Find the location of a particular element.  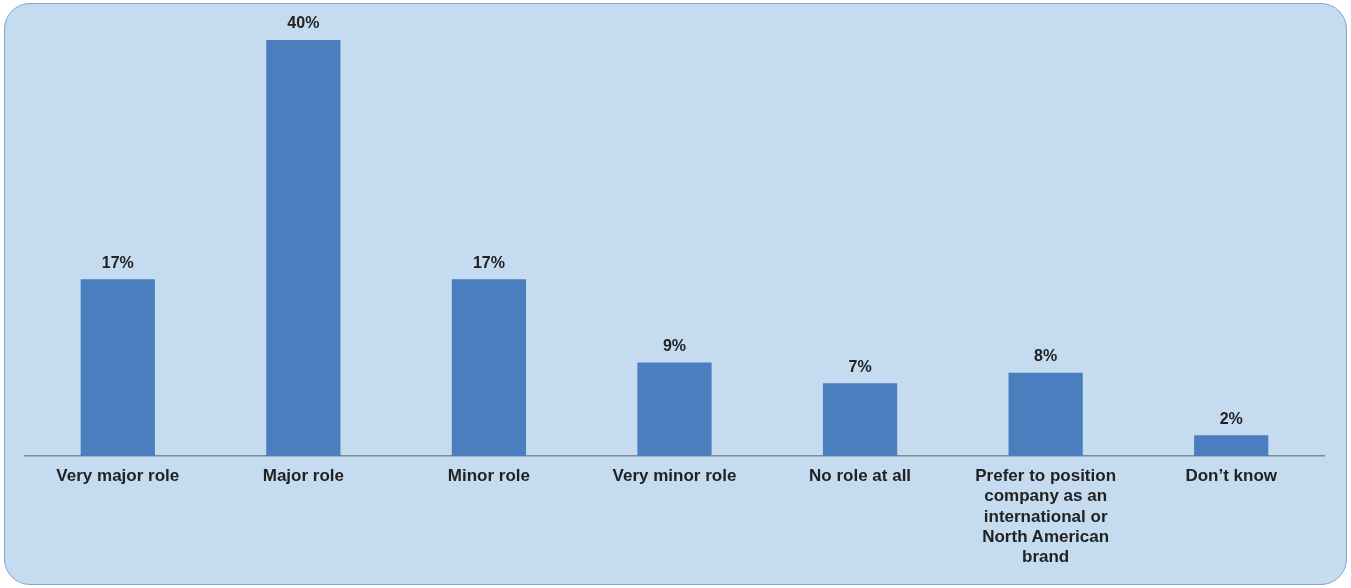

x-tick-label: Very major role is located at coordinates (118, 475).